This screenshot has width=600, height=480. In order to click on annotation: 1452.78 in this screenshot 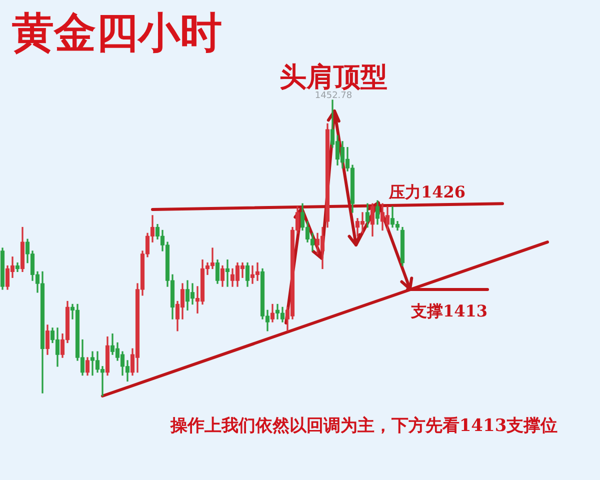, I will do `click(333, 96)`.